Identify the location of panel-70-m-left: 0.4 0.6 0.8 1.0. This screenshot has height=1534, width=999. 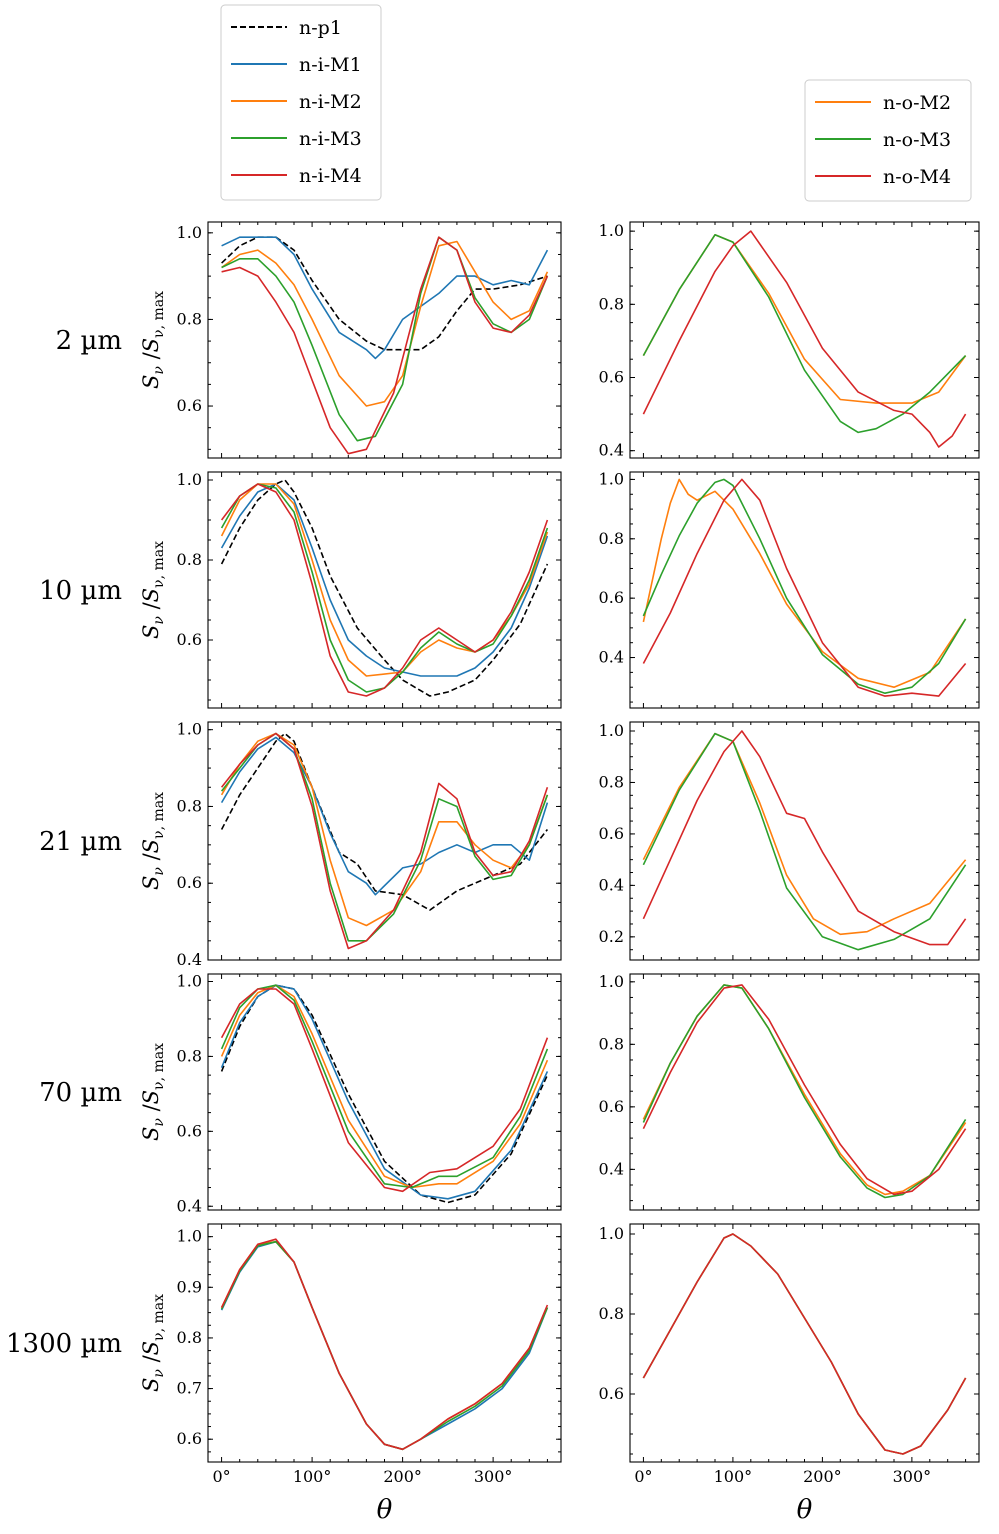
(369, 1093).